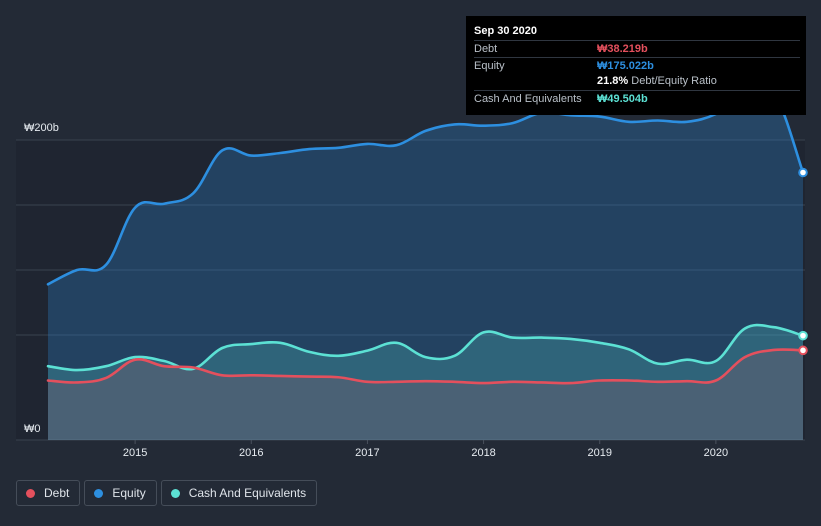 This screenshot has height=526, width=821. I want to click on cash-end-marker, so click(803, 335).